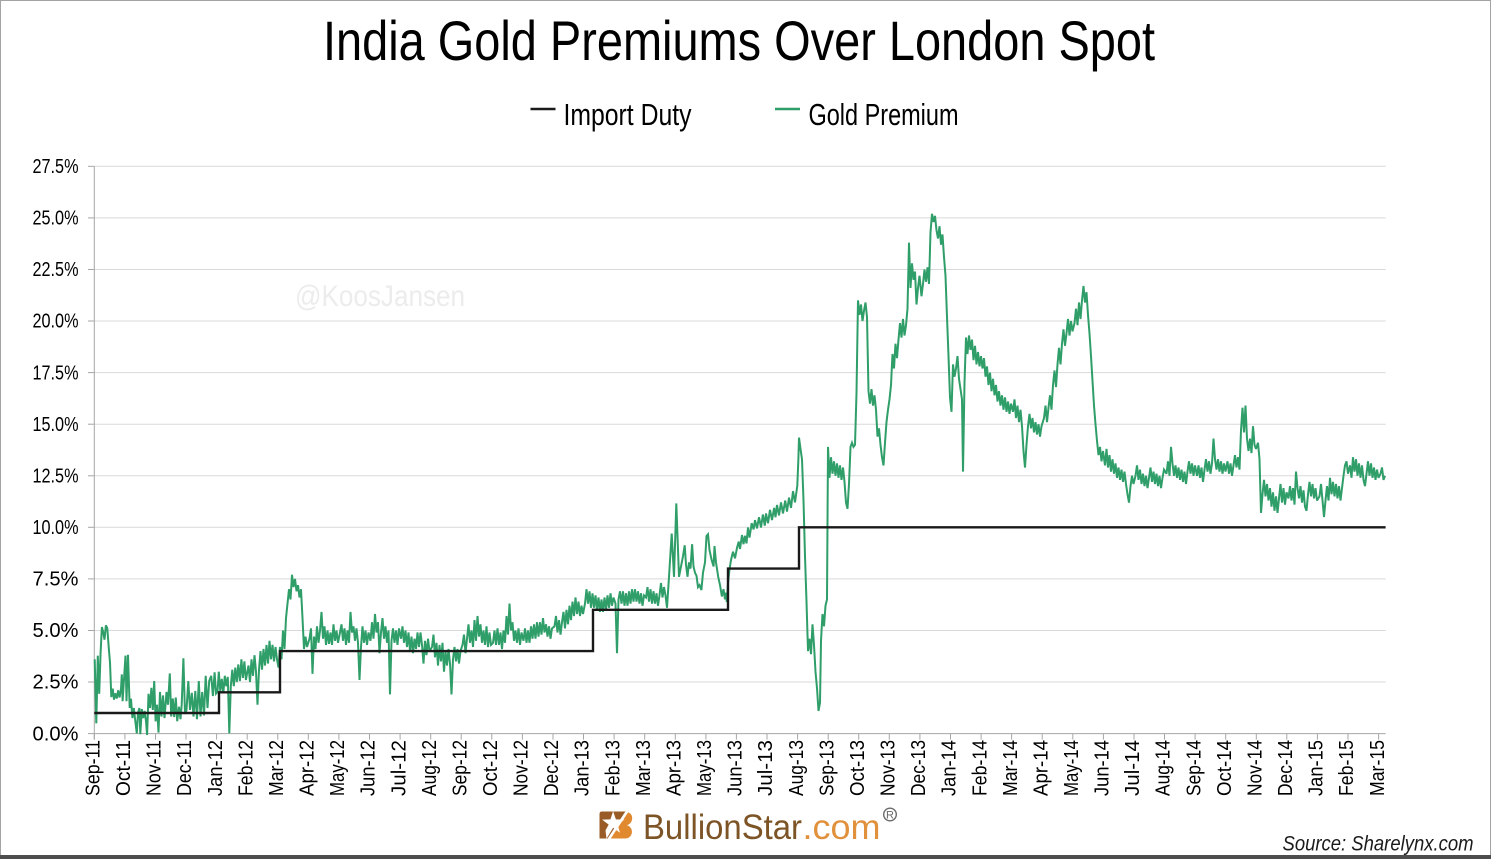 The width and height of the screenshot is (1491, 859). I want to click on svg-text: Dec-14, so click(1286, 768).